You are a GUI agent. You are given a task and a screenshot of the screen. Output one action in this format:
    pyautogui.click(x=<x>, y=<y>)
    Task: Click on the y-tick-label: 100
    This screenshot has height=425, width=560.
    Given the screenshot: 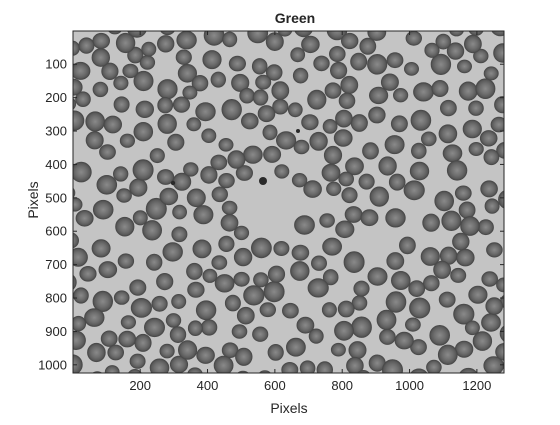 What is the action you would take?
    pyautogui.click(x=56, y=64)
    